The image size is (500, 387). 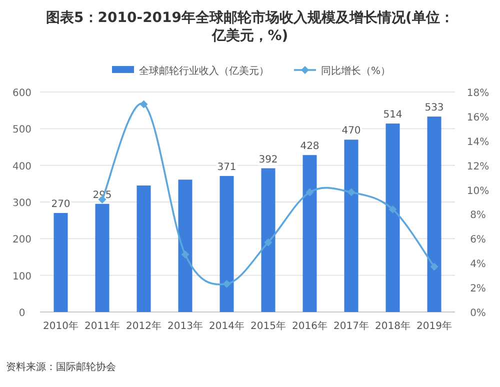 I want to click on text: 资料来源：国际邮轮协会, so click(x=61, y=367).